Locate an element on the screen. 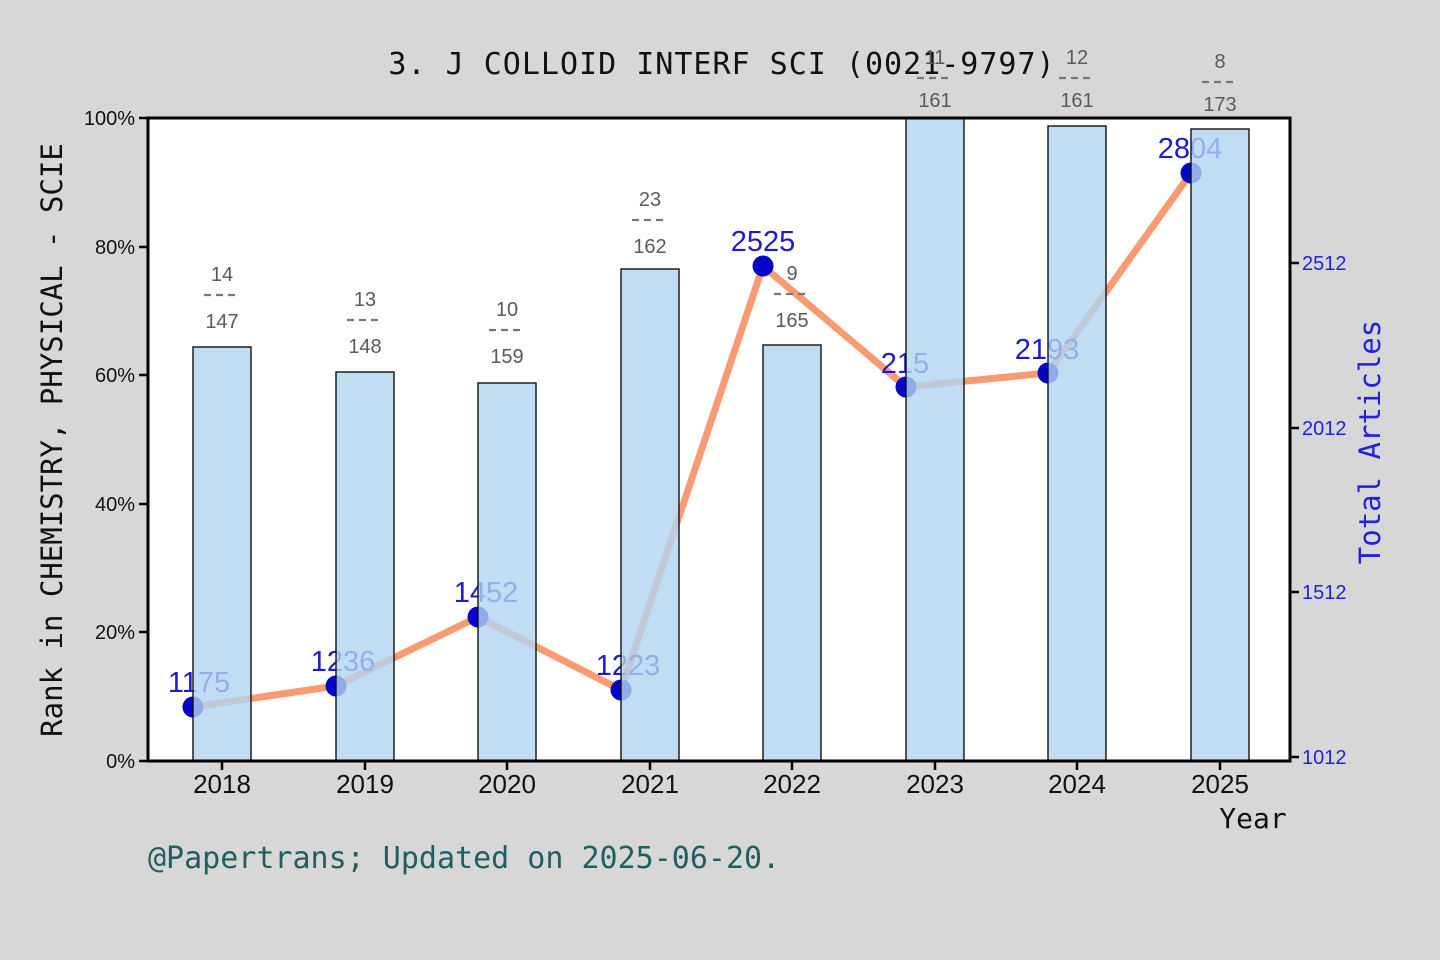  point-label-2022: 2525 is located at coordinates (763, 242).